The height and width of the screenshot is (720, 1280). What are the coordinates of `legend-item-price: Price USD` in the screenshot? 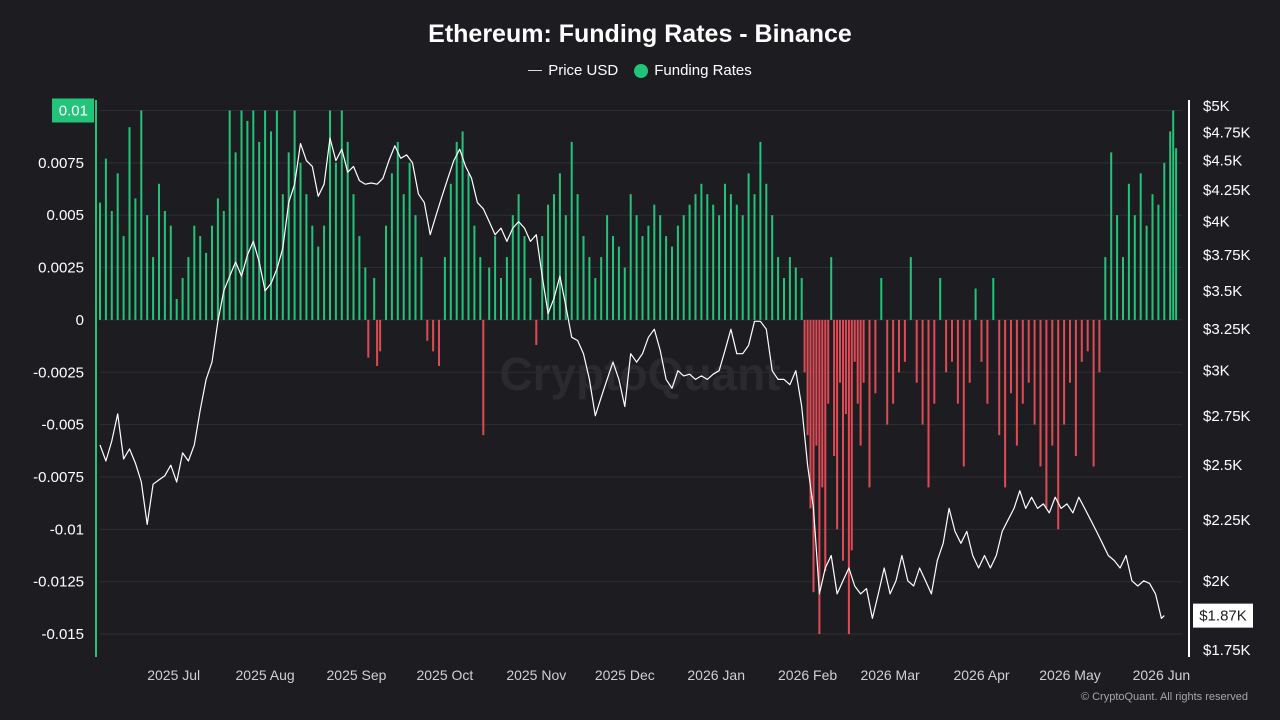 It's located at (573, 70).